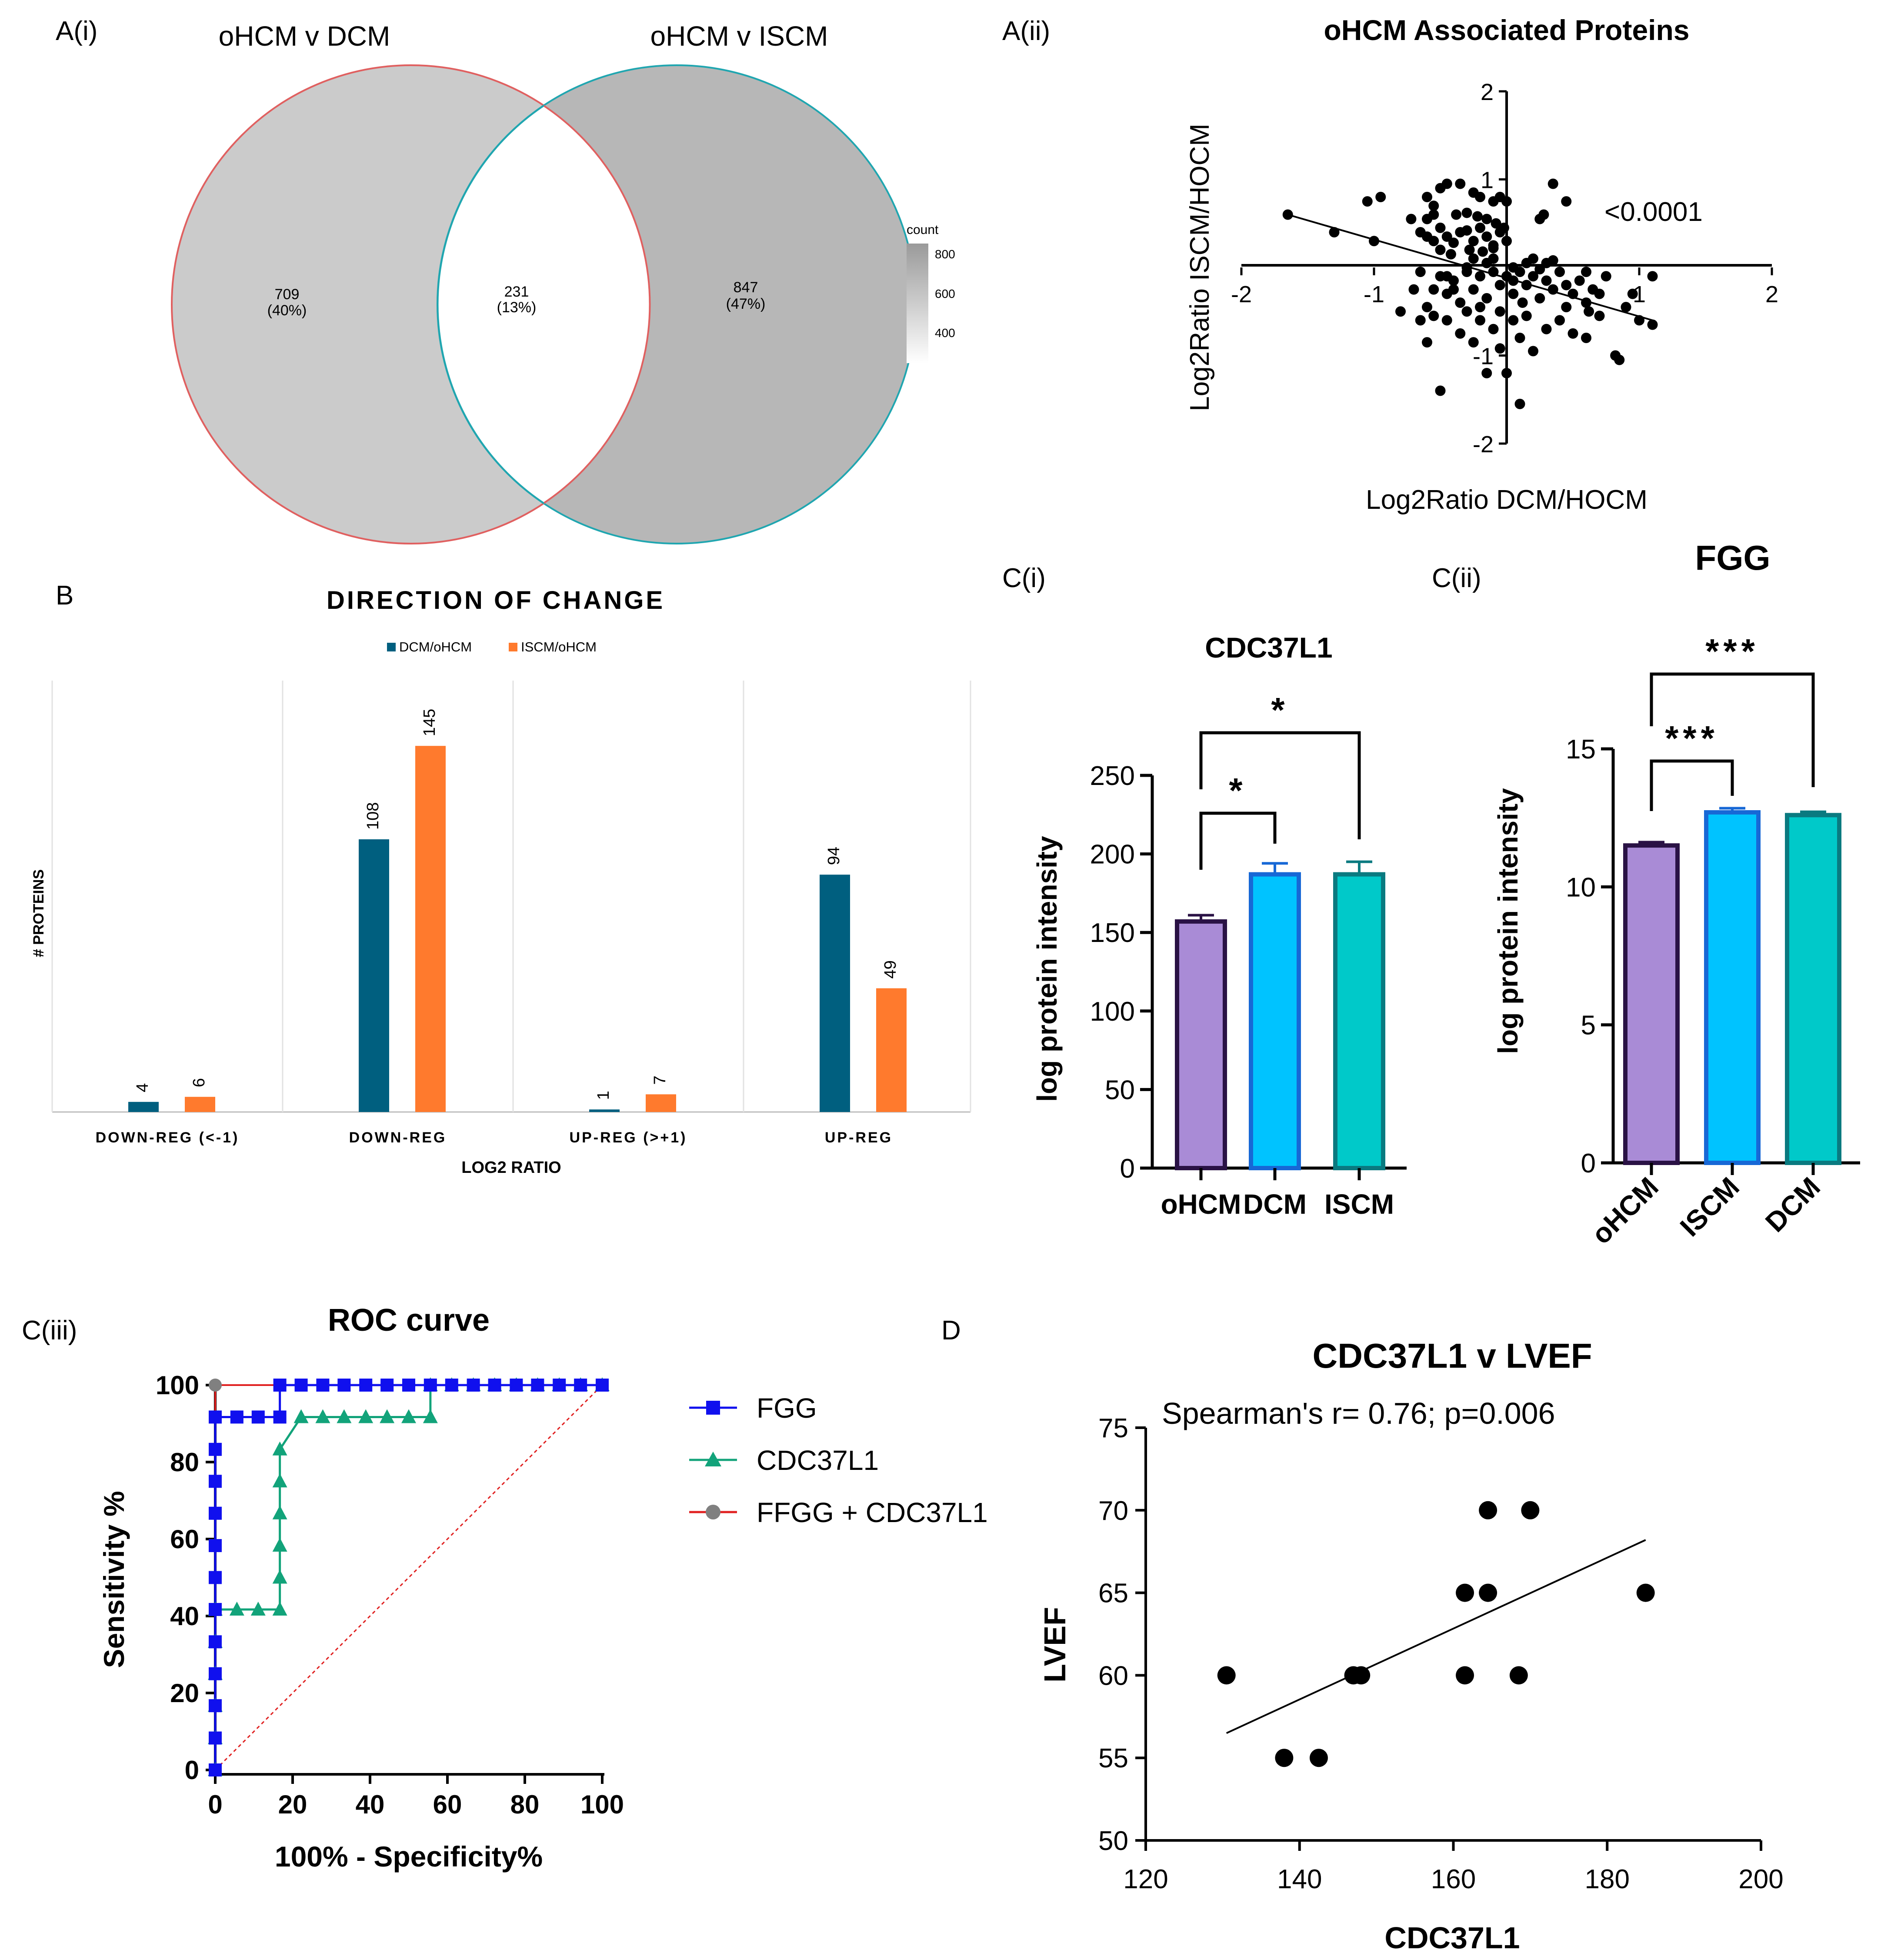 This screenshot has height=1960, width=1891. Describe the element at coordinates (1238, 791) in the screenshot. I see `c1-sig-star: *` at that location.